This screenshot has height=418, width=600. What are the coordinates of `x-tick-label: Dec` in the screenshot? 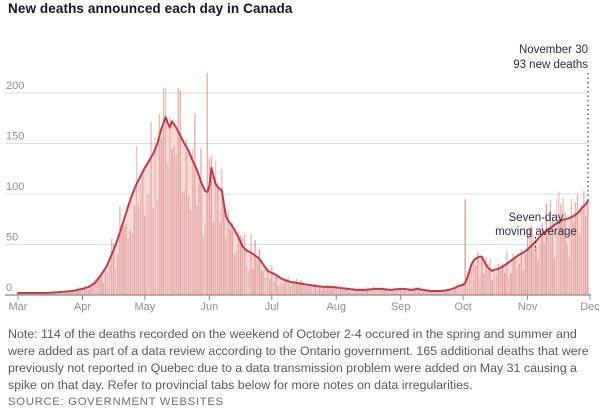 It's located at (590, 307).